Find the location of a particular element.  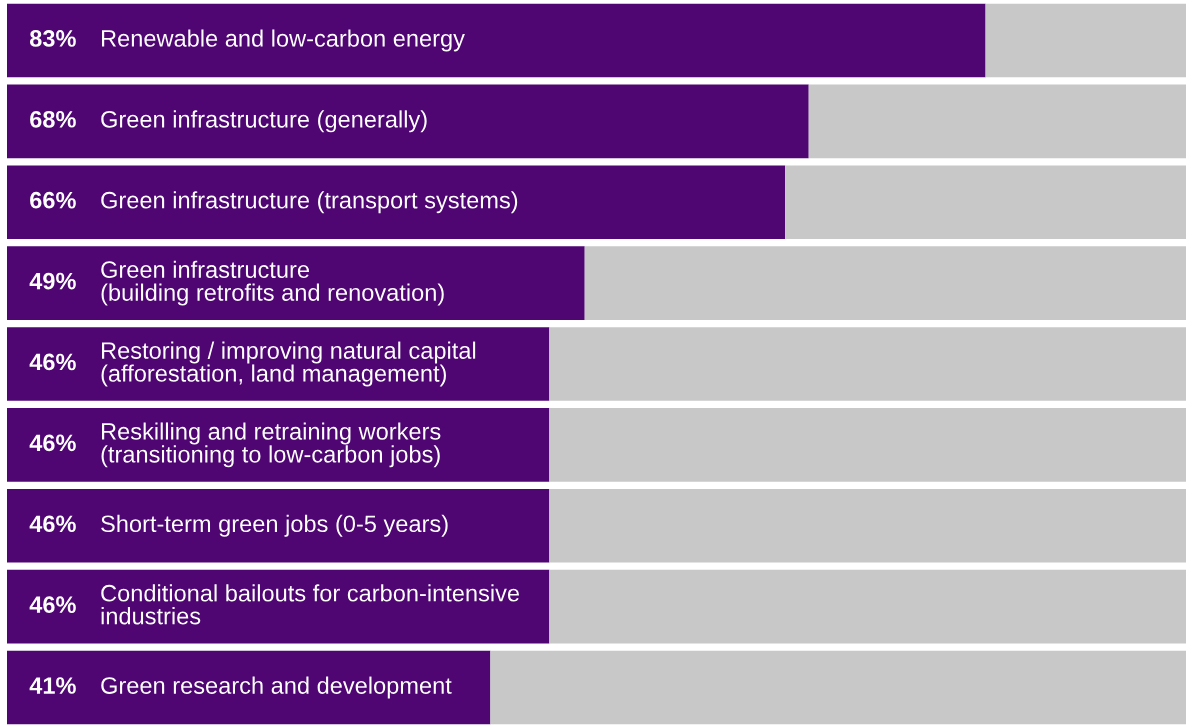

y-tick-label: Green infrastructure (generally) is located at coordinates (264, 121).